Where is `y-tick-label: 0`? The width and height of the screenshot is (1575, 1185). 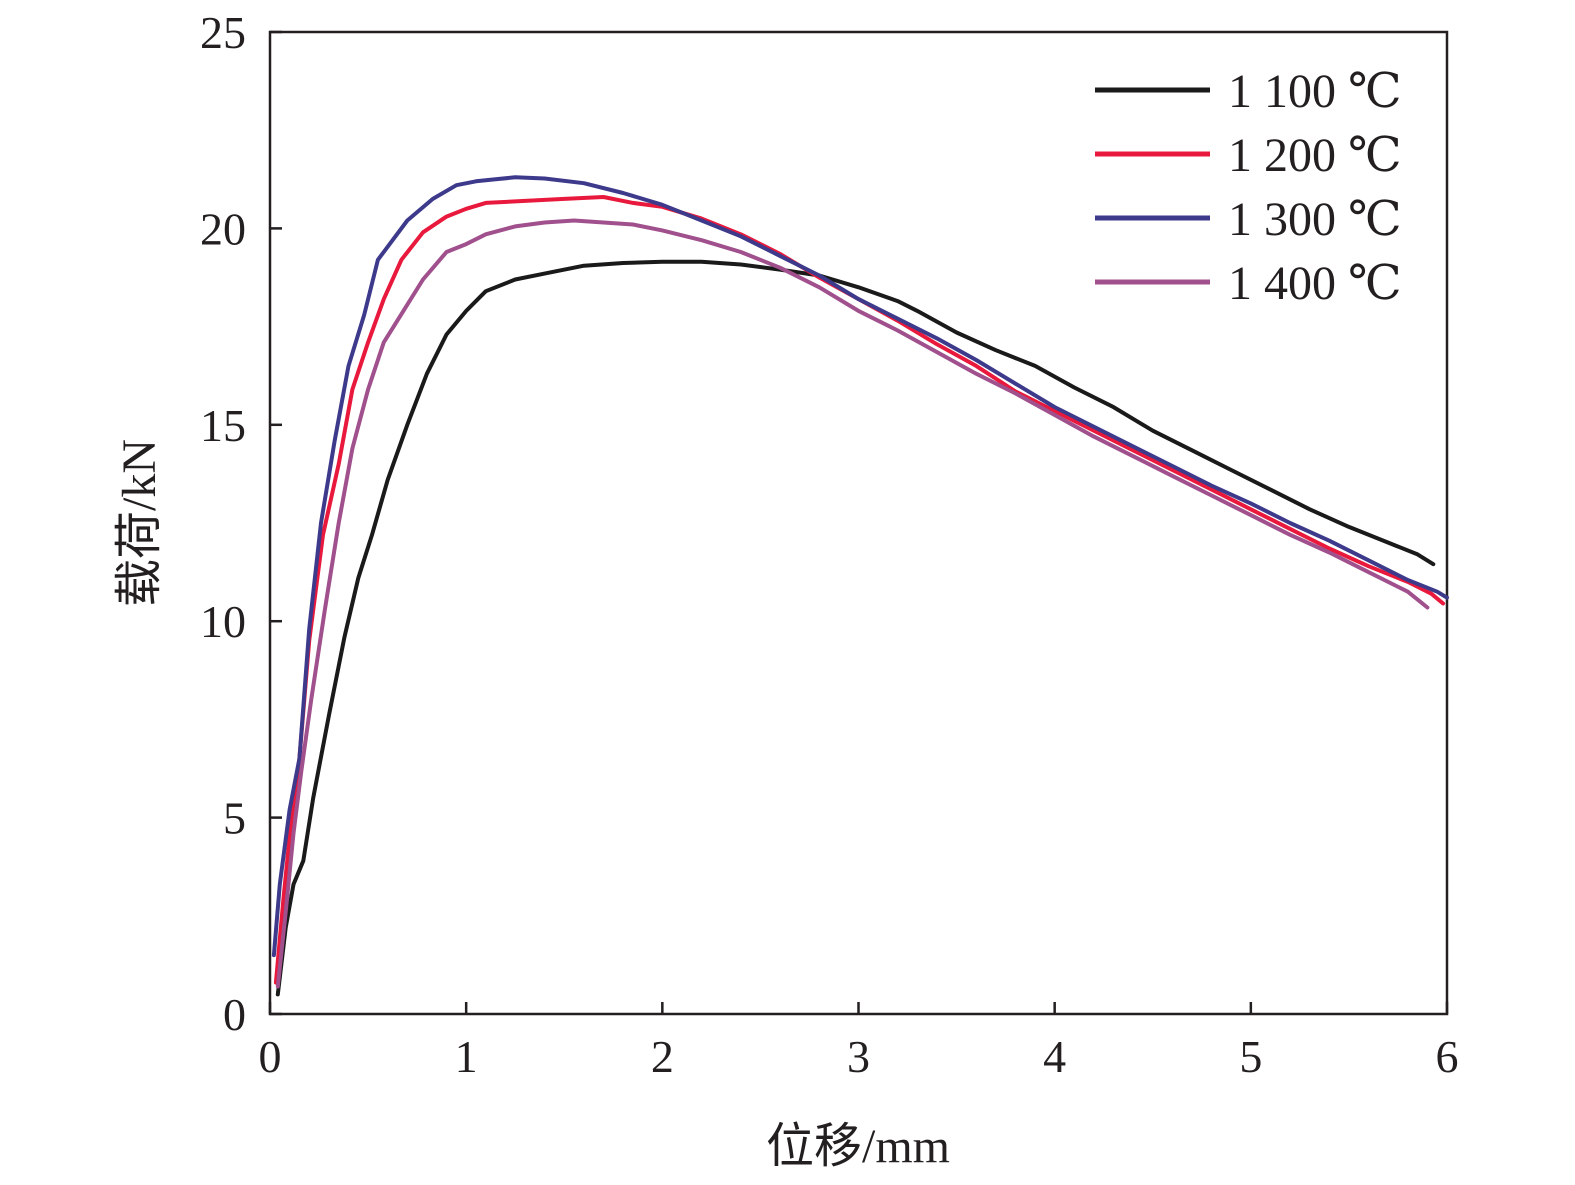
y-tick-label: 0 is located at coordinates (234, 1014).